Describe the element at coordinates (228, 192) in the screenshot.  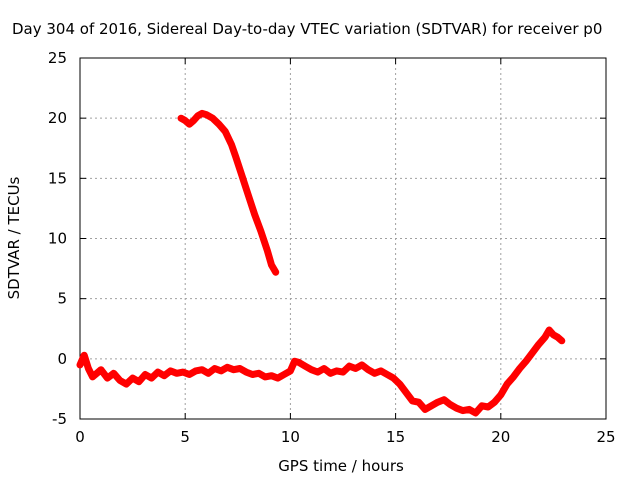
I see `series-line-upper-track` at that location.